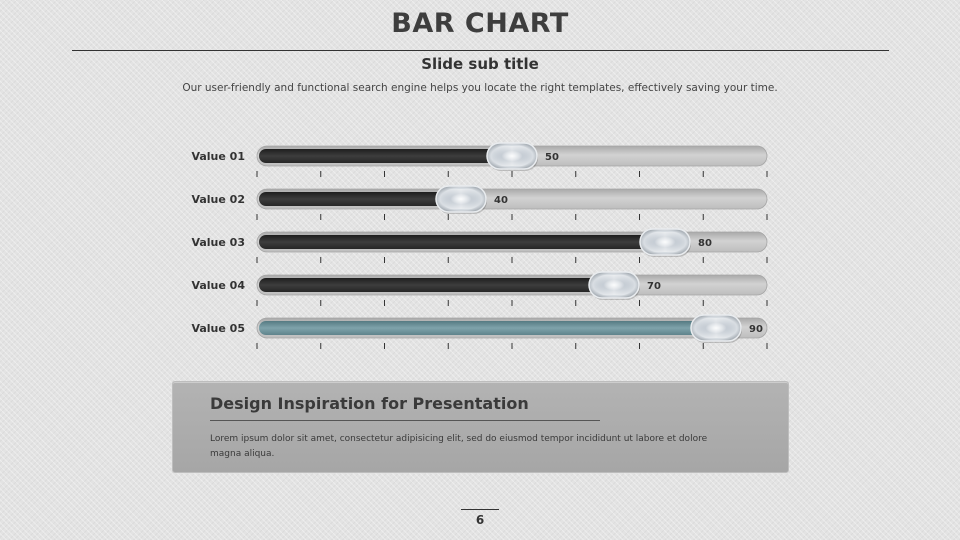  What do you see at coordinates (480, 23) in the screenshot?
I see `slide-title: BAR CHART` at bounding box center [480, 23].